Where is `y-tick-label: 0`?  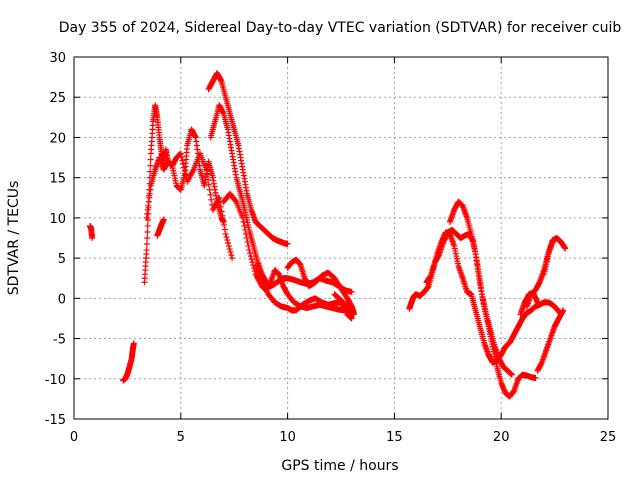
y-tick-label: 0 is located at coordinates (62, 299).